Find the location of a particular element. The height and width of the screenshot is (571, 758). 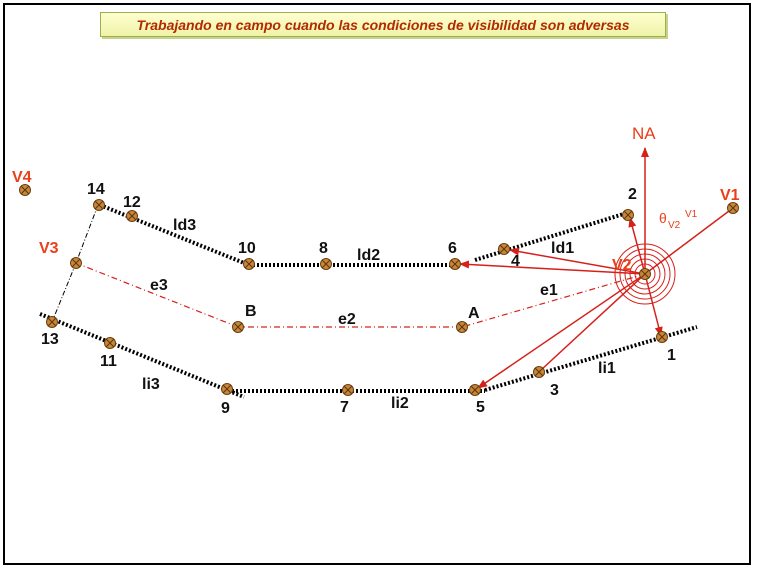

point-13-label: 13 is located at coordinates (50, 339).